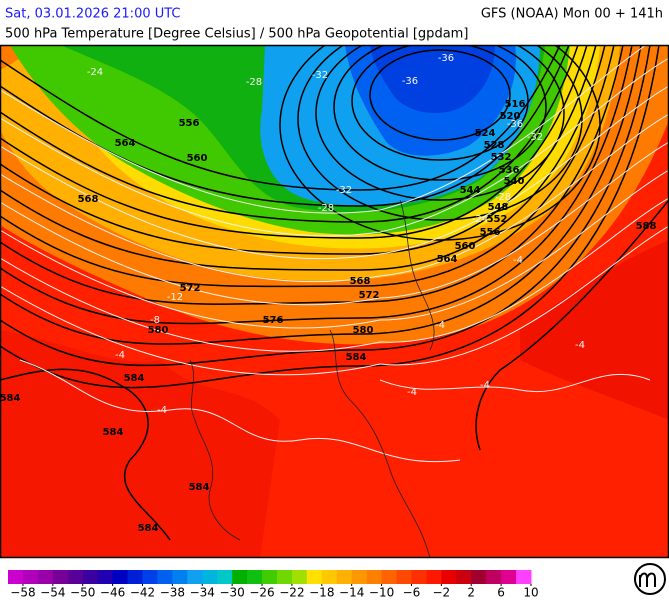  Describe the element at coordinates (321, 593) in the screenshot. I see `colorbar-tick-label: −18` at that location.